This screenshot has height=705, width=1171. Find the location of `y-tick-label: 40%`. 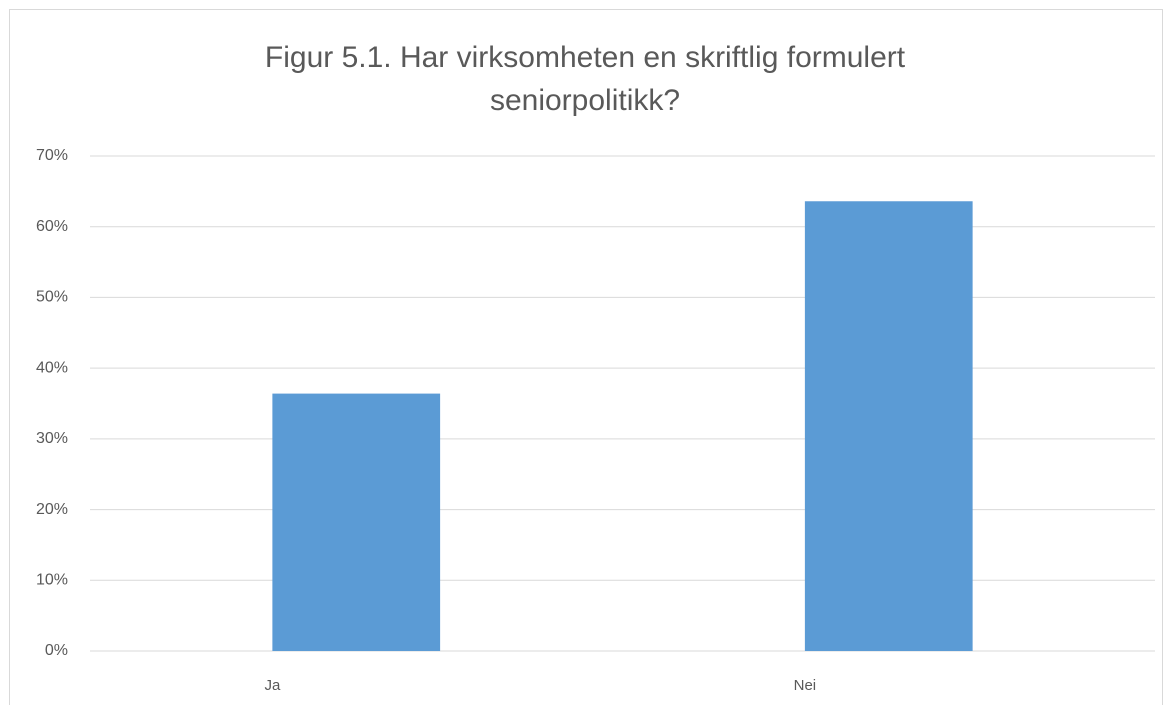

y-tick-label: 40% is located at coordinates (52, 367).